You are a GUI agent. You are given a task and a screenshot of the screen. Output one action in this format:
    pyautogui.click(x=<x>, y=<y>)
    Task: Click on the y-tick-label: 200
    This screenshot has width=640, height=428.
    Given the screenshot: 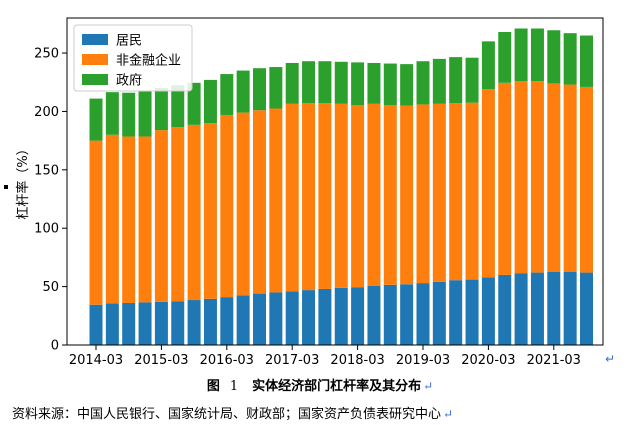 What is the action you would take?
    pyautogui.click(x=46, y=112)
    